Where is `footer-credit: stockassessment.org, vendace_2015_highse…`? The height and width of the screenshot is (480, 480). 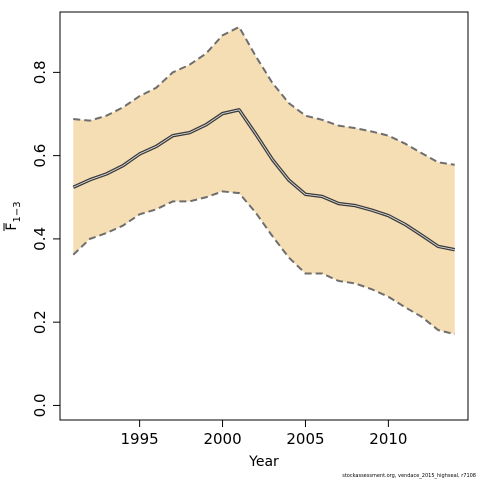
footer-credit: stockassessment.org, vendace_2015_highse… is located at coordinates (409, 476).